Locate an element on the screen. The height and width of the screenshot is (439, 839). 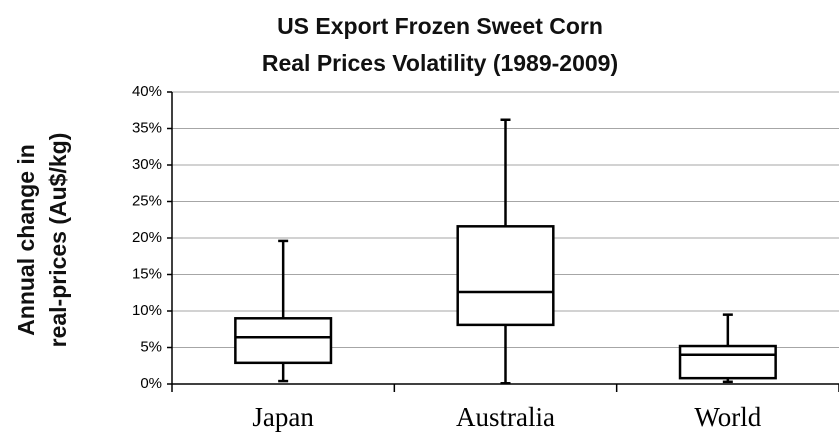
y-tick-label: 5% is located at coordinates (151, 346).